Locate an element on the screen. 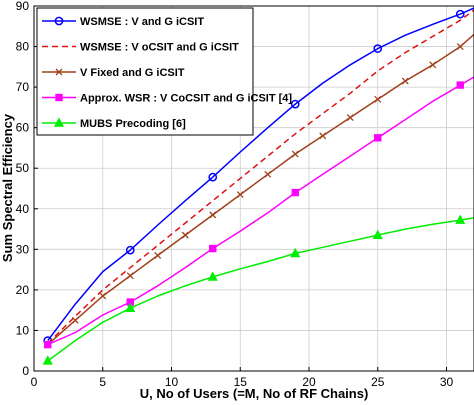 The height and width of the screenshot is (405, 474). legend-label-2: WSMSE : V oCSIT and G iCSIT is located at coordinates (159, 48).